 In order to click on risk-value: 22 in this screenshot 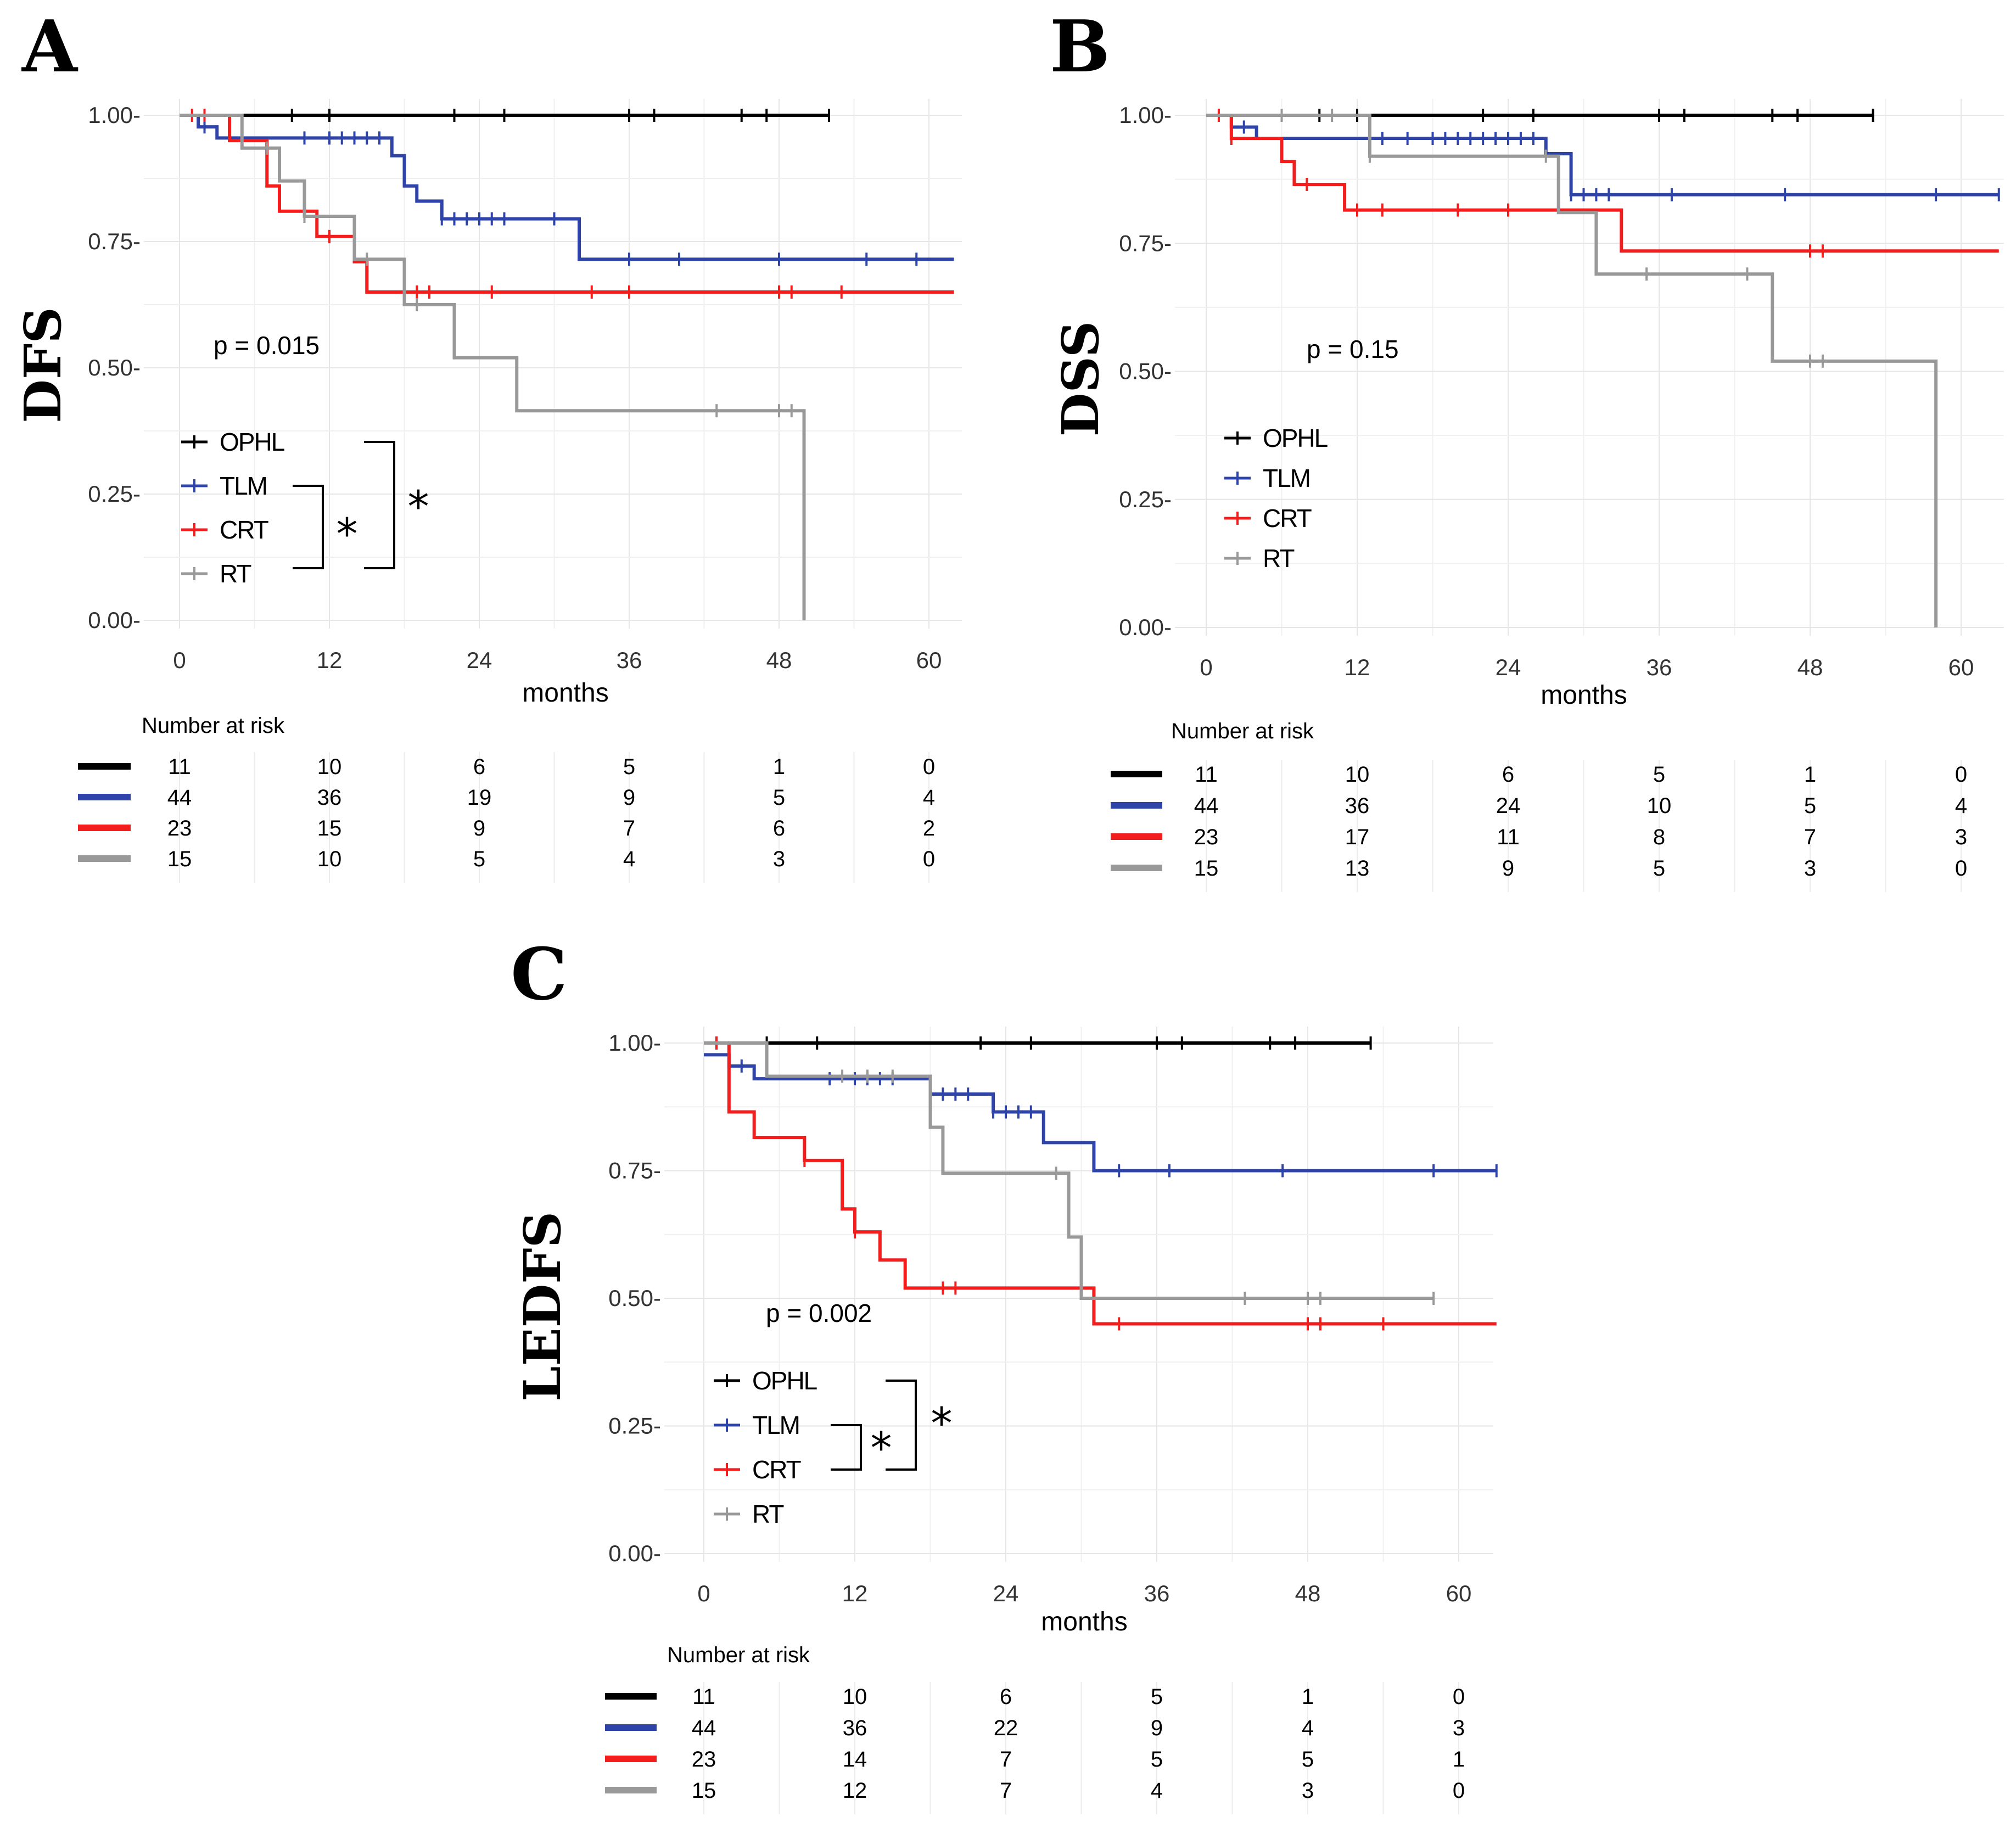, I will do `click(1006, 1728)`.